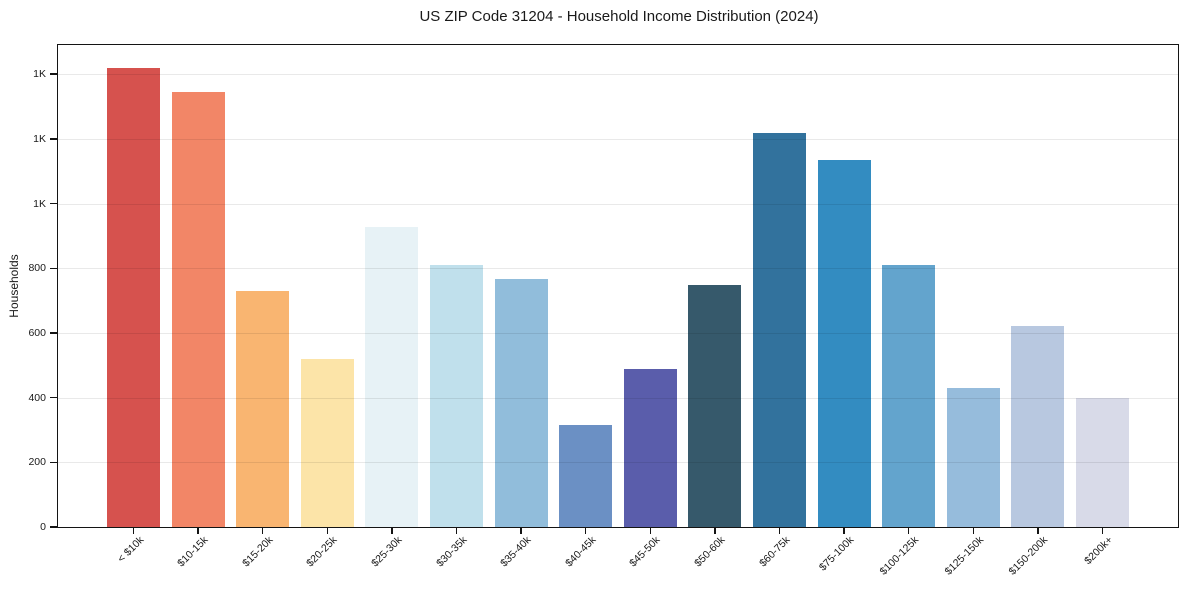 The width and height of the screenshot is (1189, 590). Describe the element at coordinates (774, 552) in the screenshot. I see `x-tick-label: $60-75k` at that location.